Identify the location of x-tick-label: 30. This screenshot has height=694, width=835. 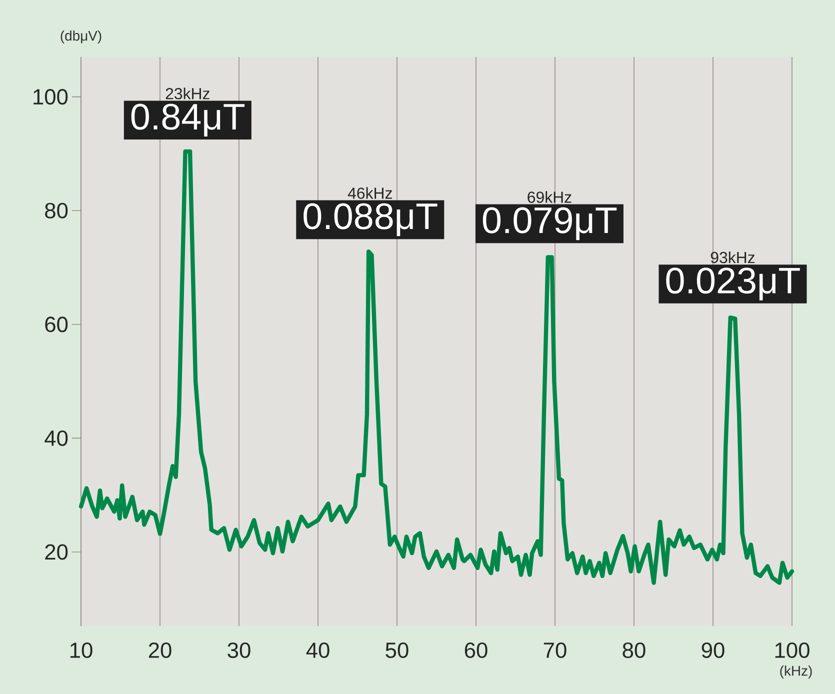
(239, 650).